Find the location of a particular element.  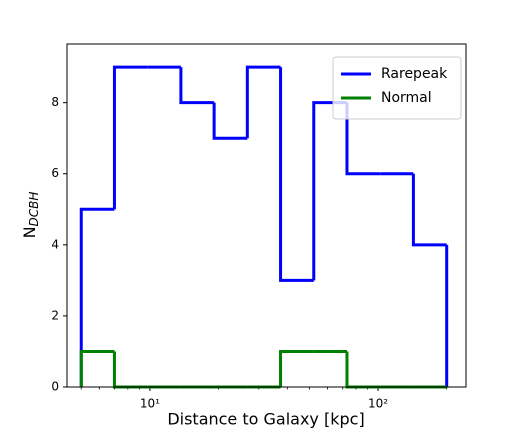

series is located at coordinates (263, 369).